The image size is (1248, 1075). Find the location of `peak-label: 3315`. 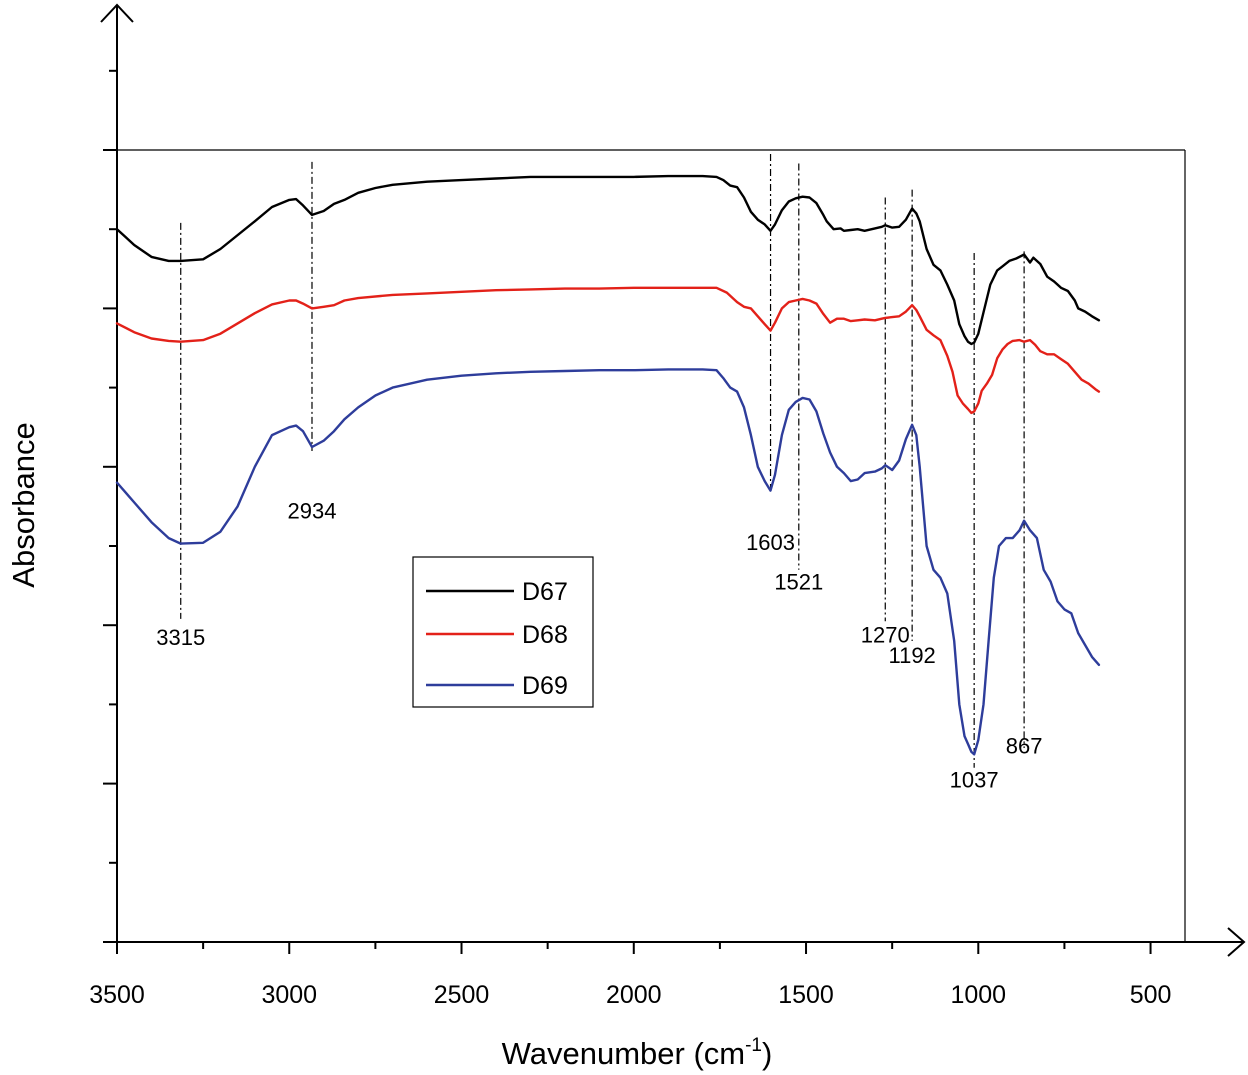

peak-label: 3315 is located at coordinates (180, 637).